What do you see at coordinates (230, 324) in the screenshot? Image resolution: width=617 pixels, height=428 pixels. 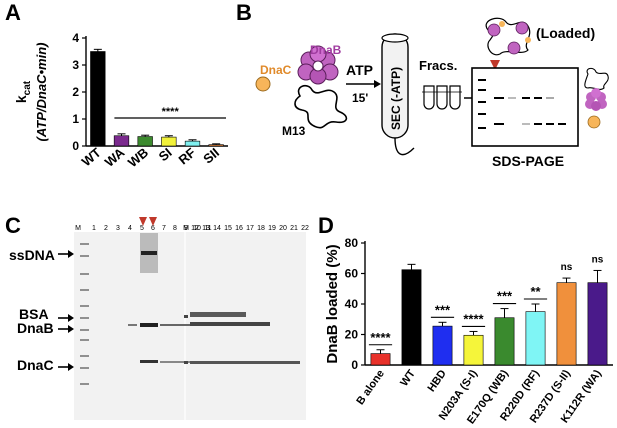 I see `dnab-band-right` at bounding box center [230, 324].